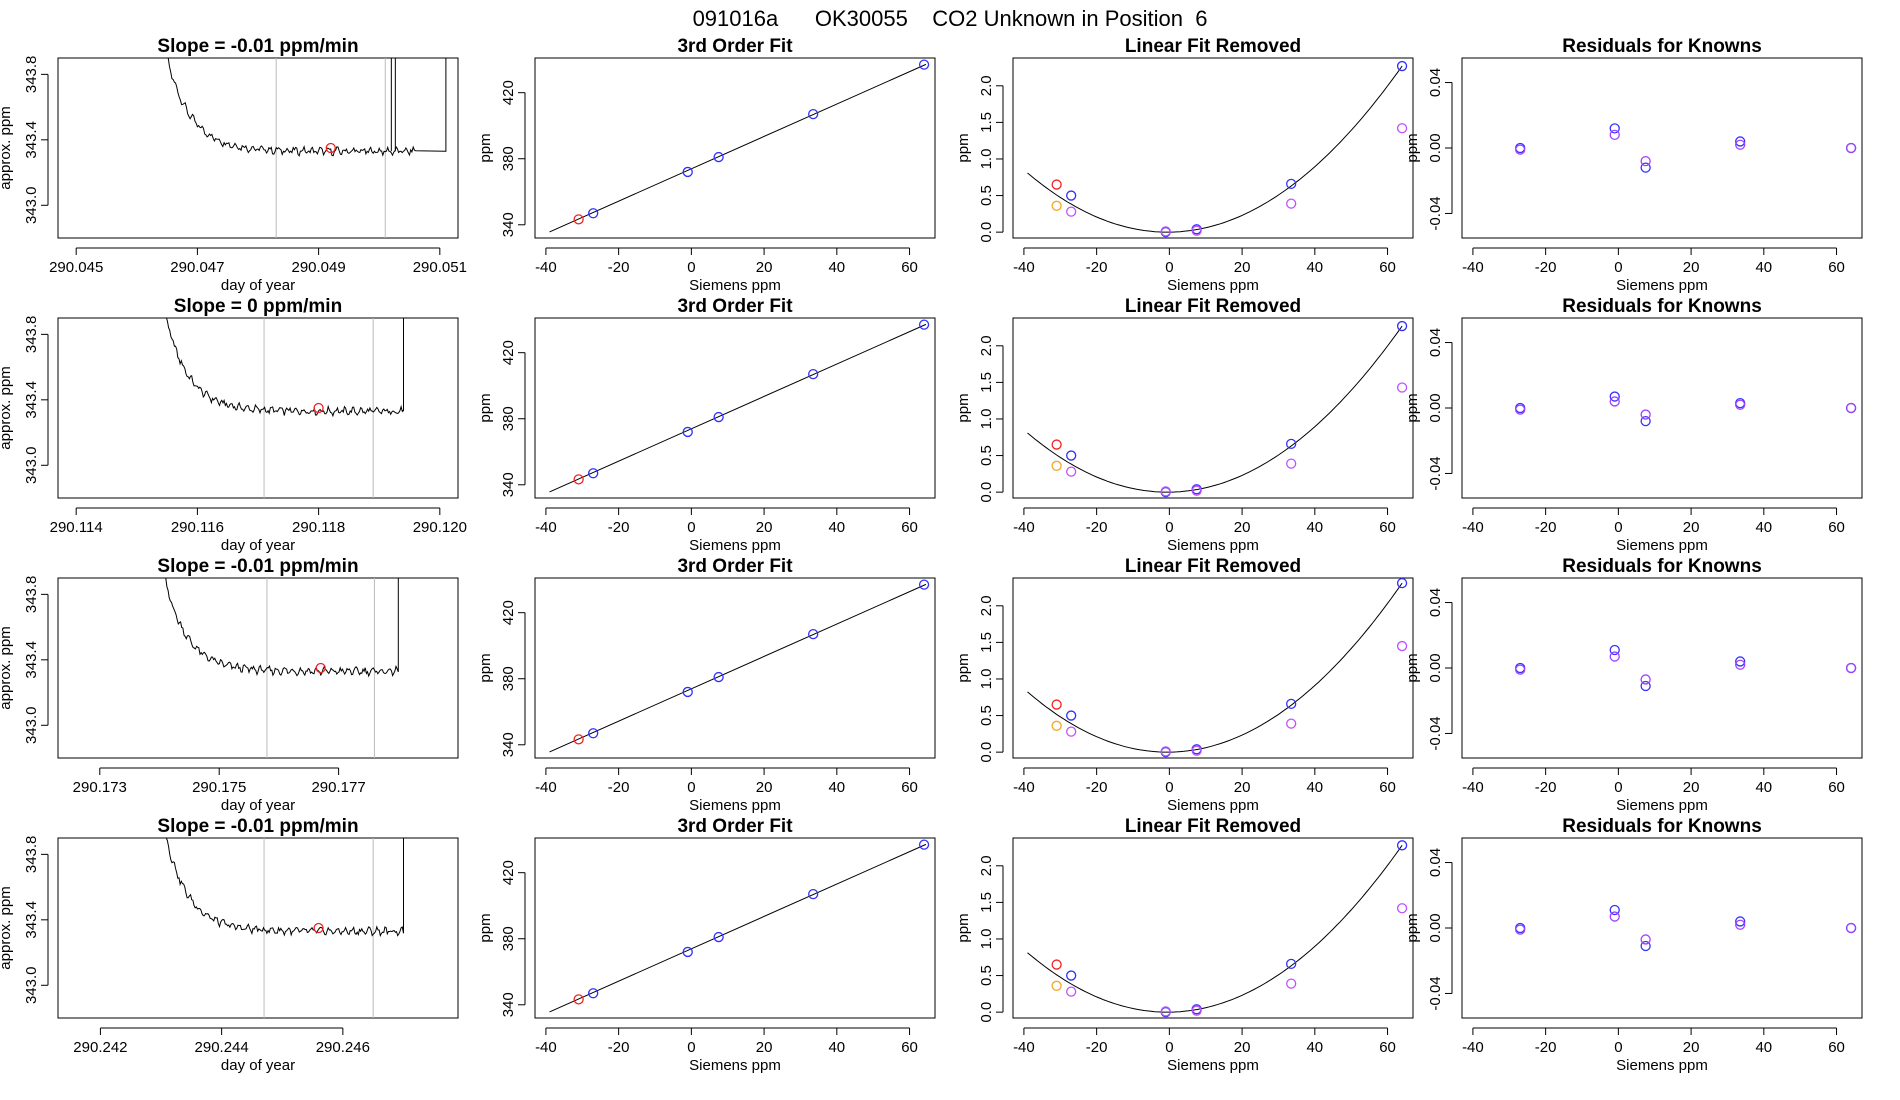  What do you see at coordinates (1056, 465) in the screenshot?
I see `unknown-linear-point` at bounding box center [1056, 465].